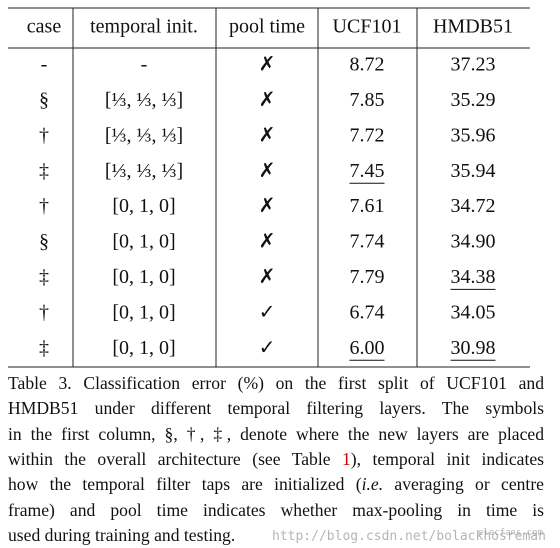  What do you see at coordinates (473, 277) in the screenshot?
I see `cell: 34.38` at bounding box center [473, 277].